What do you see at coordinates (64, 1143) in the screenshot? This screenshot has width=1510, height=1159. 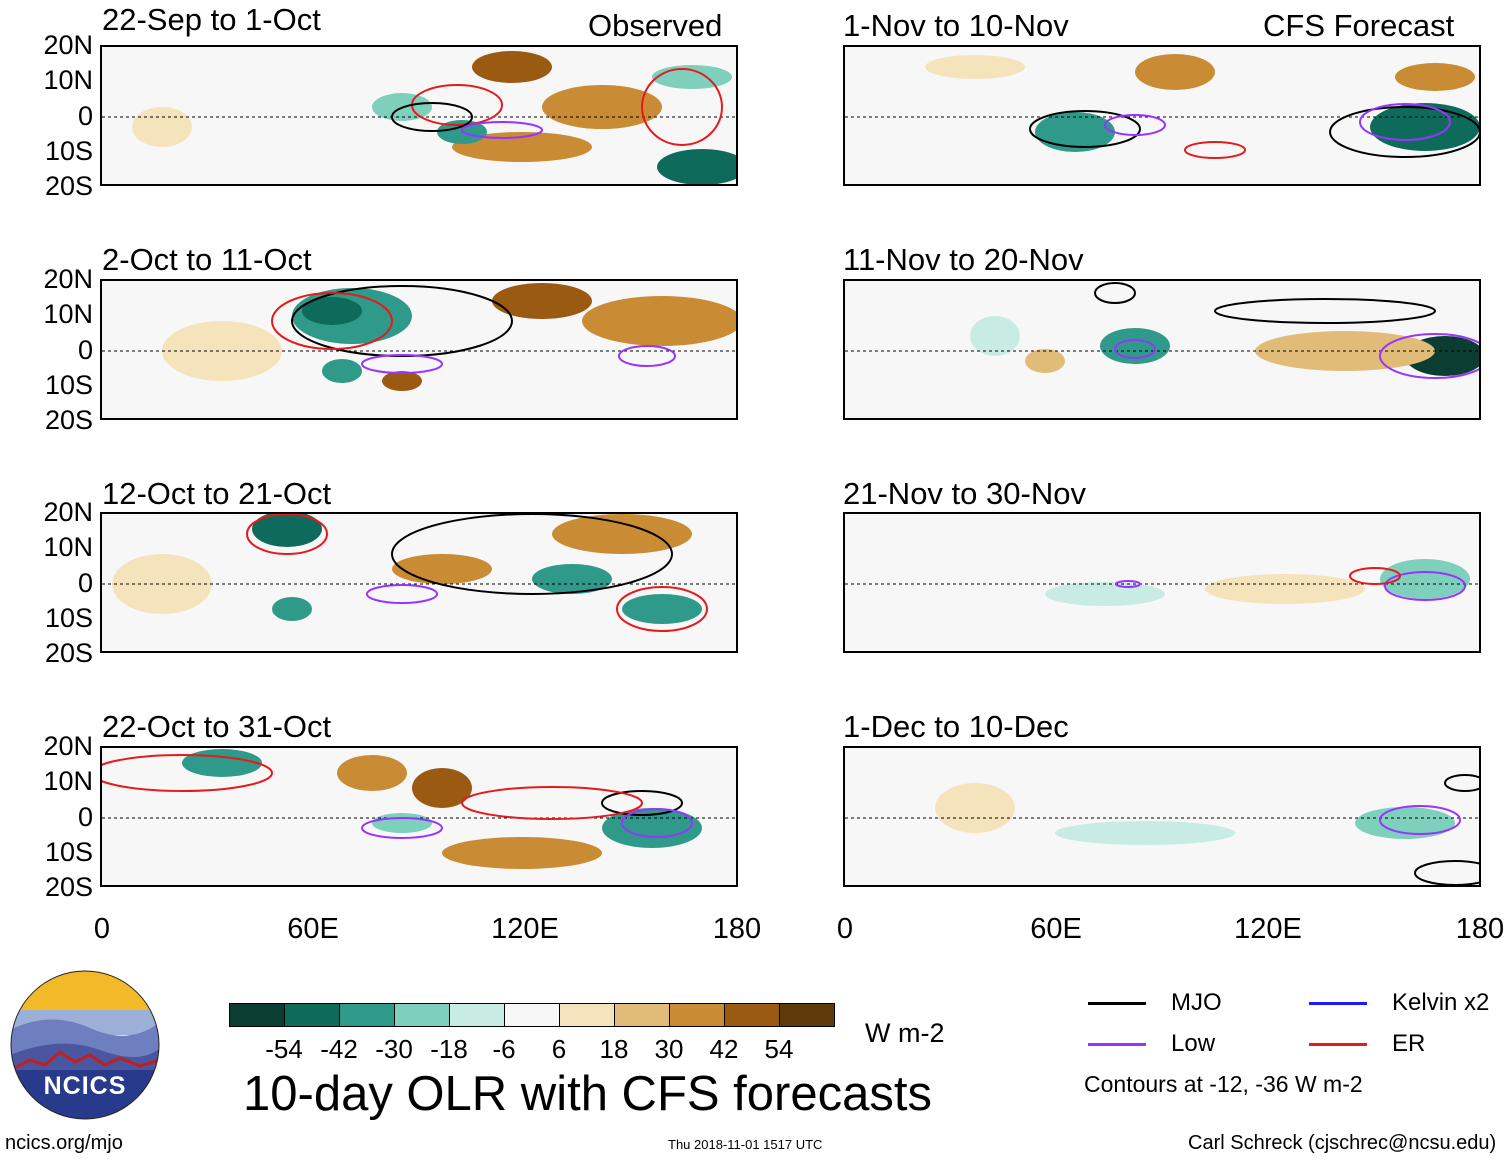 I see `footer-url: ncics.org/mjo` at bounding box center [64, 1143].